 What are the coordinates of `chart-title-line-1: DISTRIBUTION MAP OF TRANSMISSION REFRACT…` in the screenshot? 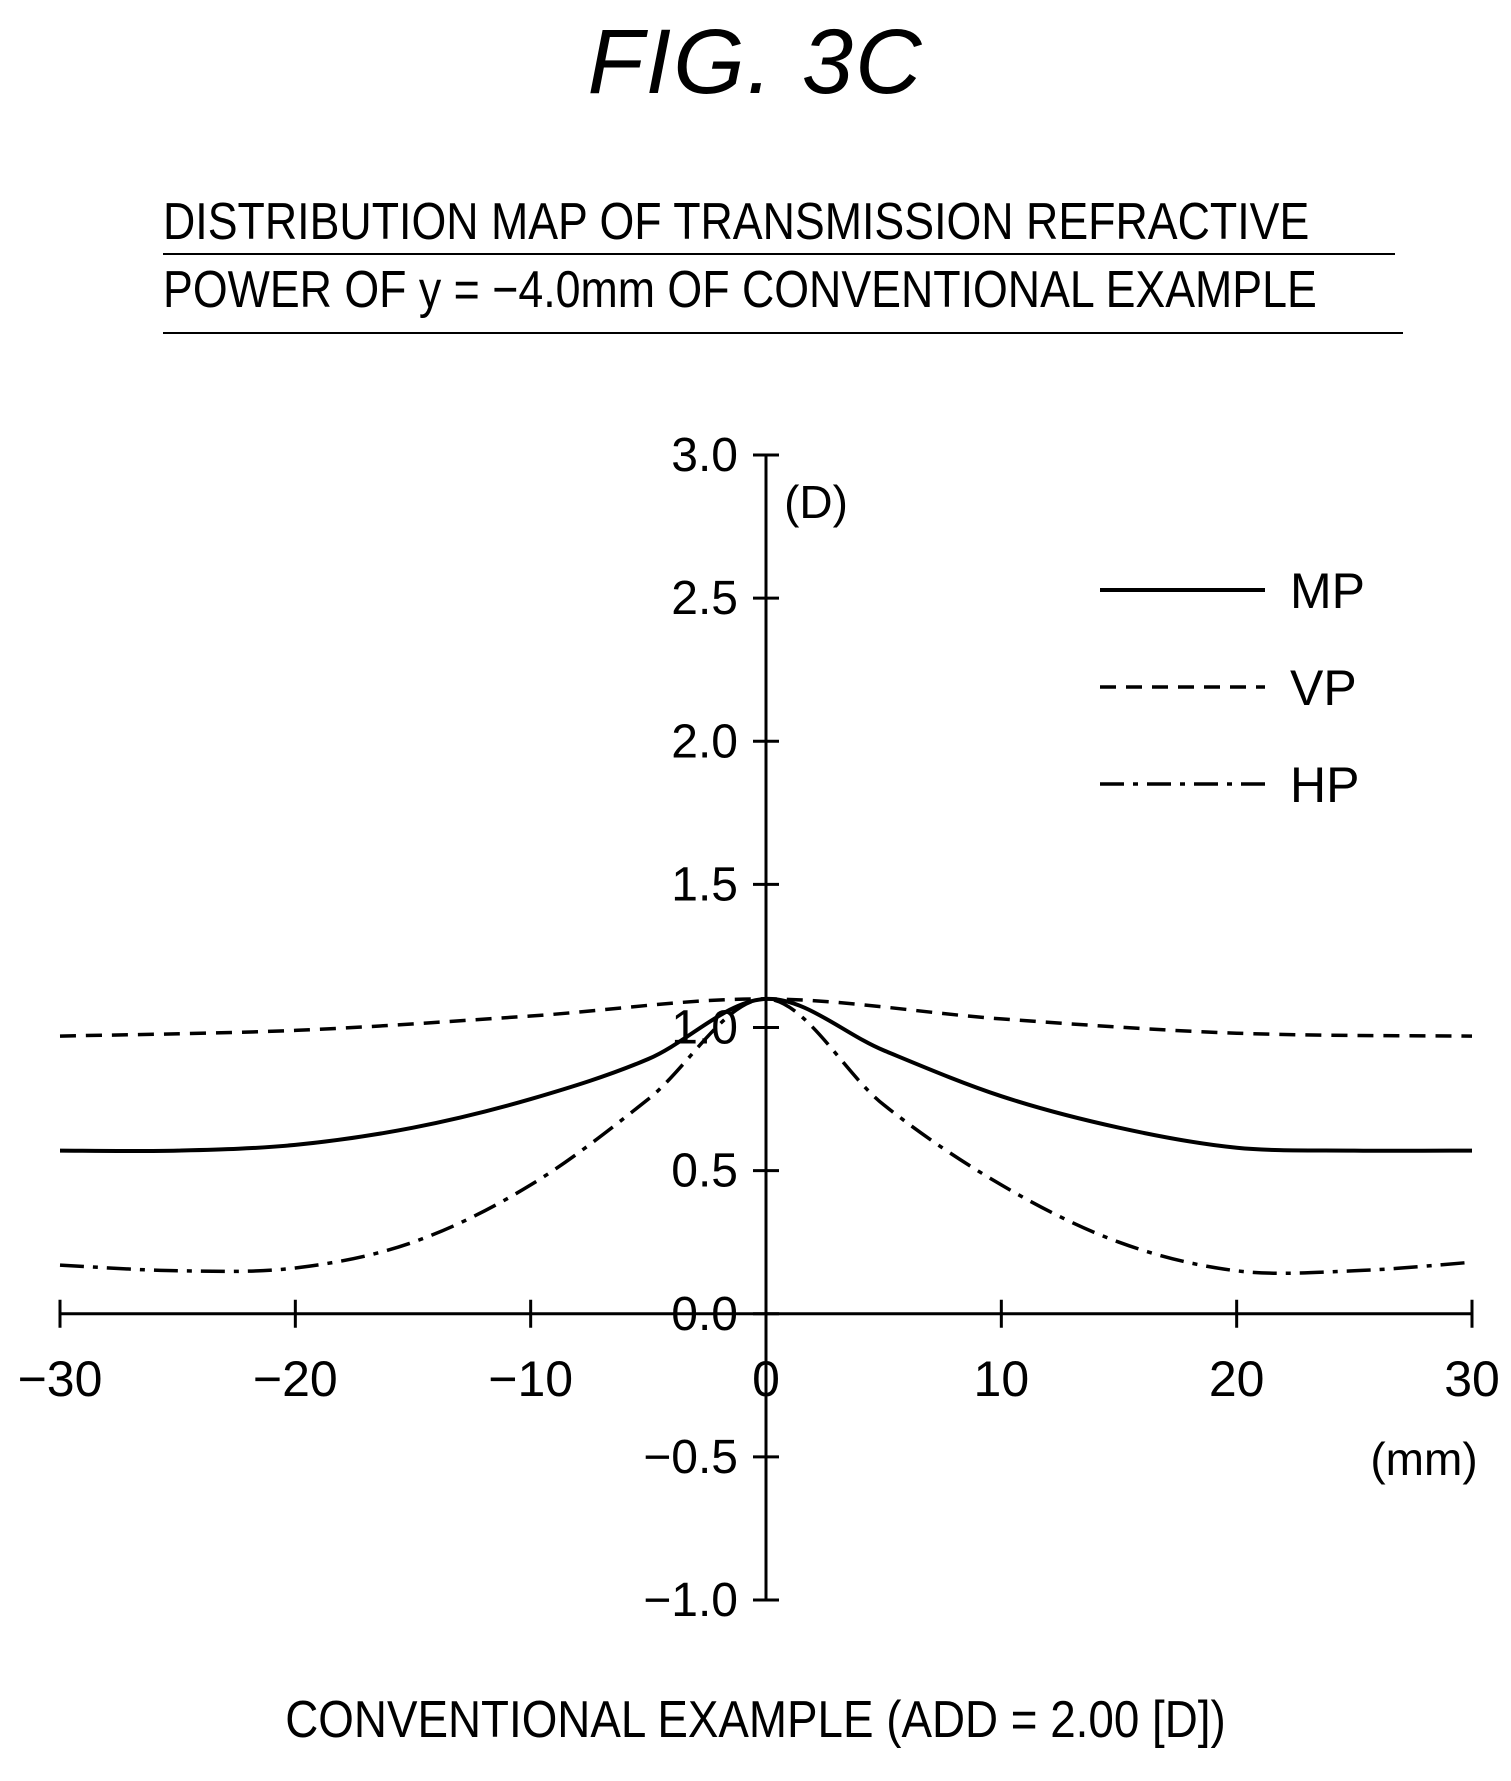 It's located at (736, 222).